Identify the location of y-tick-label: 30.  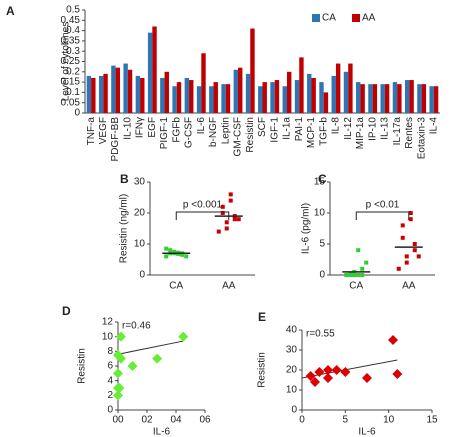
(292, 350).